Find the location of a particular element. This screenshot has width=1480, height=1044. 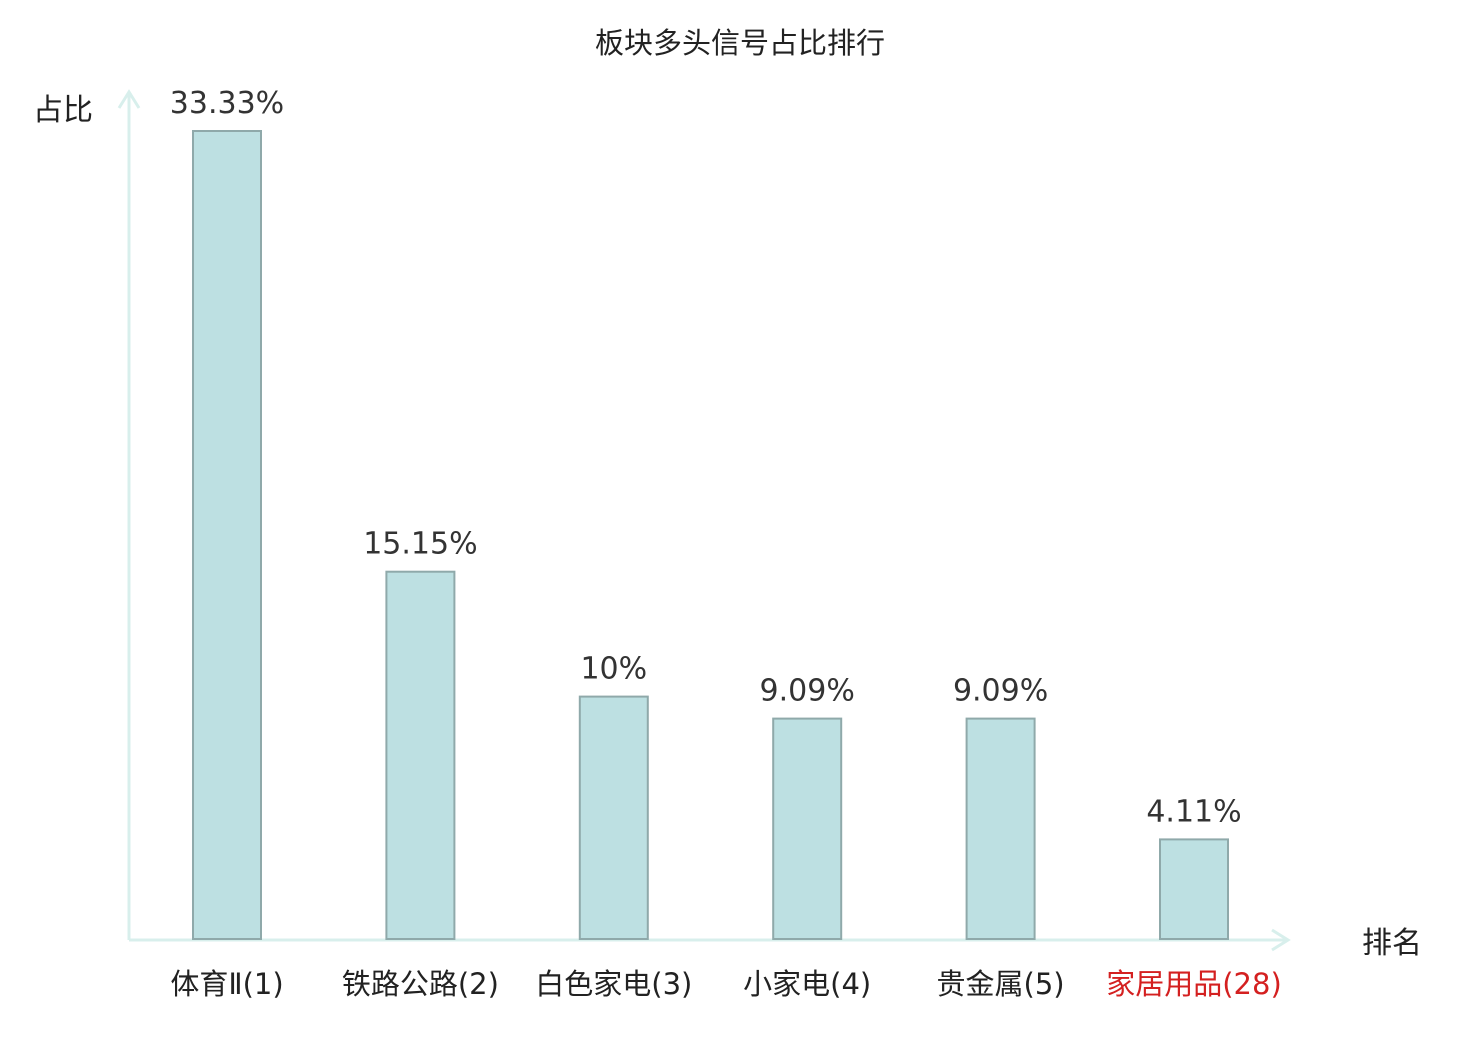

category-name: 体育Ⅱ is located at coordinates (206, 984).